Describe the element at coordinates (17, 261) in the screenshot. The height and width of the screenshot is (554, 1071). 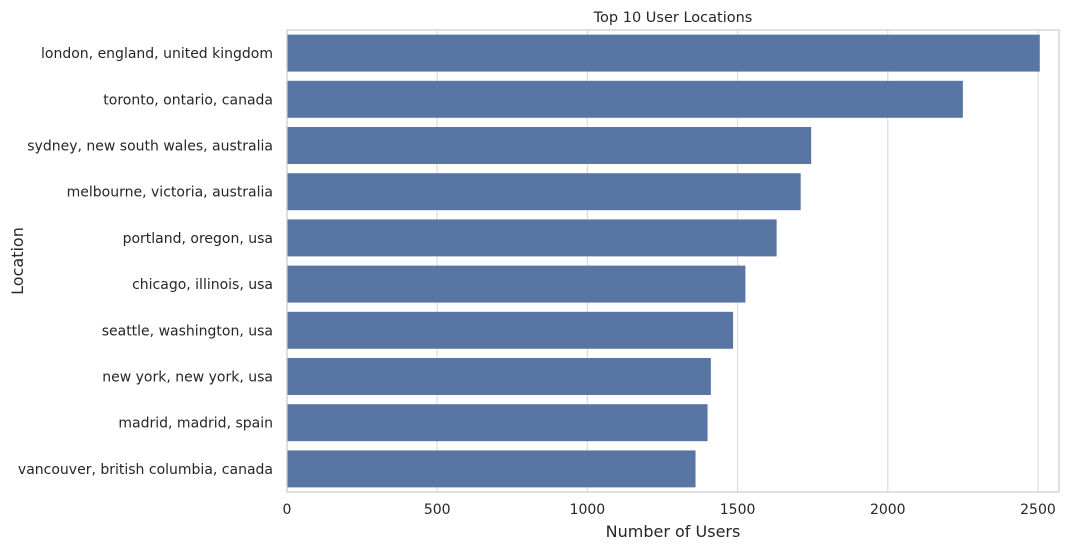
I see `y-axis-label: Location` at that location.